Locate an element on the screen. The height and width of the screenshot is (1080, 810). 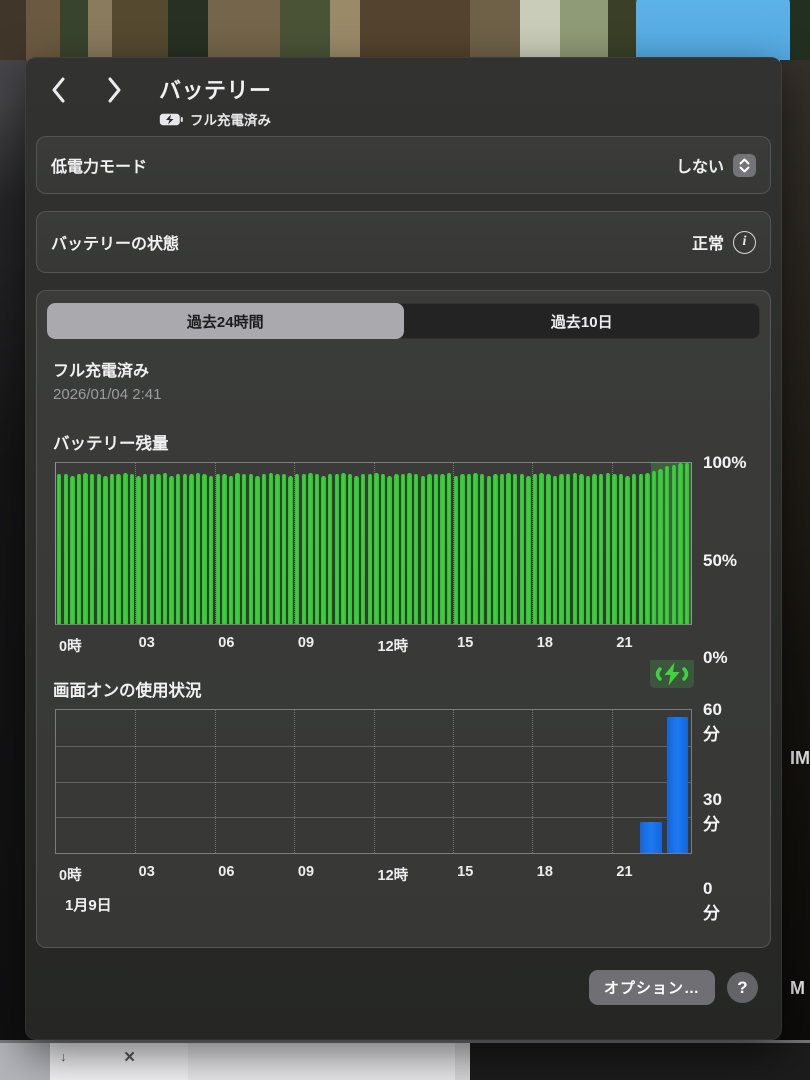
charging-indicator is located at coordinates (672, 674).